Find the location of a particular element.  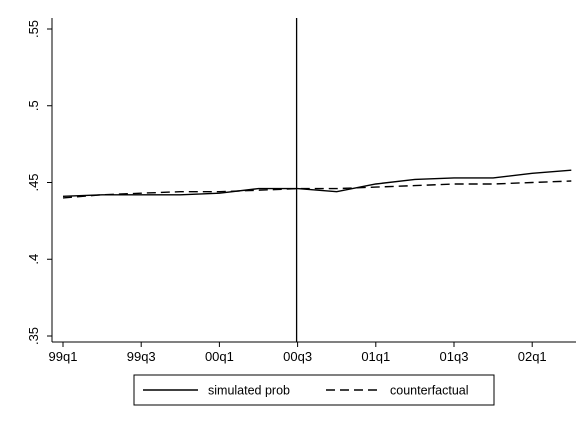

x-axis-ticks: 99q1 99q3 00q1 00q3 01q1 01q3 02q1 is located at coordinates (298, 353).